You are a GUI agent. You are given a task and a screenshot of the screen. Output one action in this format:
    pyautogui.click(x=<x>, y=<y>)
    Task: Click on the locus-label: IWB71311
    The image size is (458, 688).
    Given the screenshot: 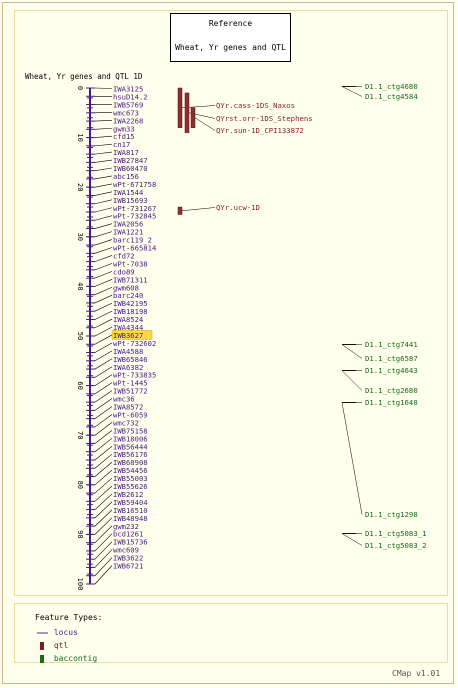 What is the action you would take?
    pyautogui.click(x=130, y=279)
    